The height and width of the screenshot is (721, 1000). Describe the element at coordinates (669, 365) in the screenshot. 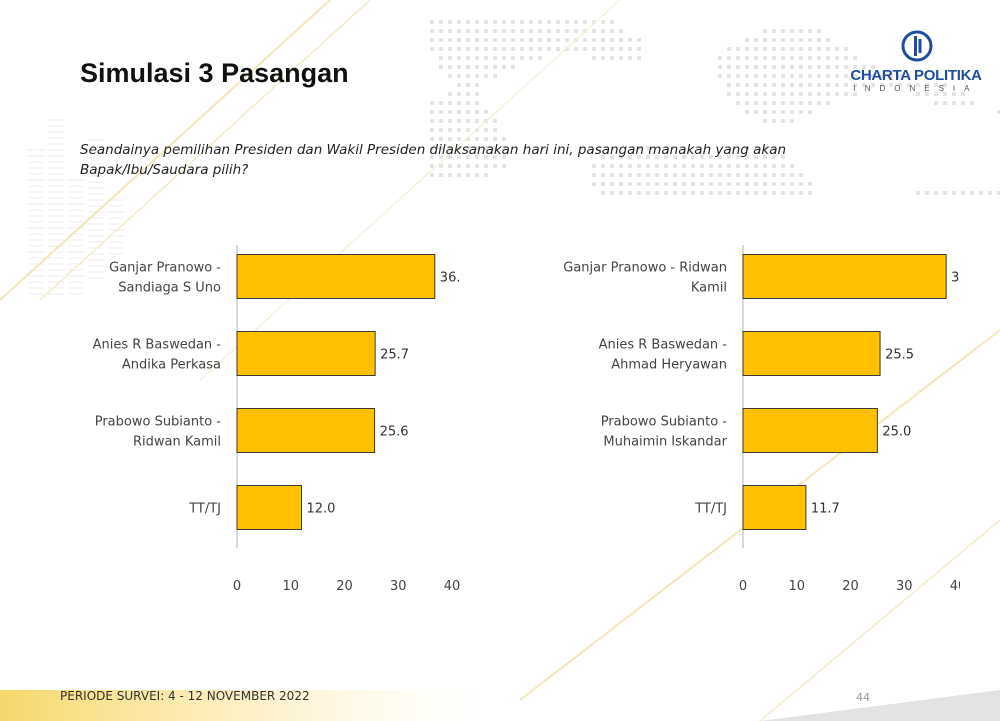

I see `category-label: Ahmad Heryawan` at that location.